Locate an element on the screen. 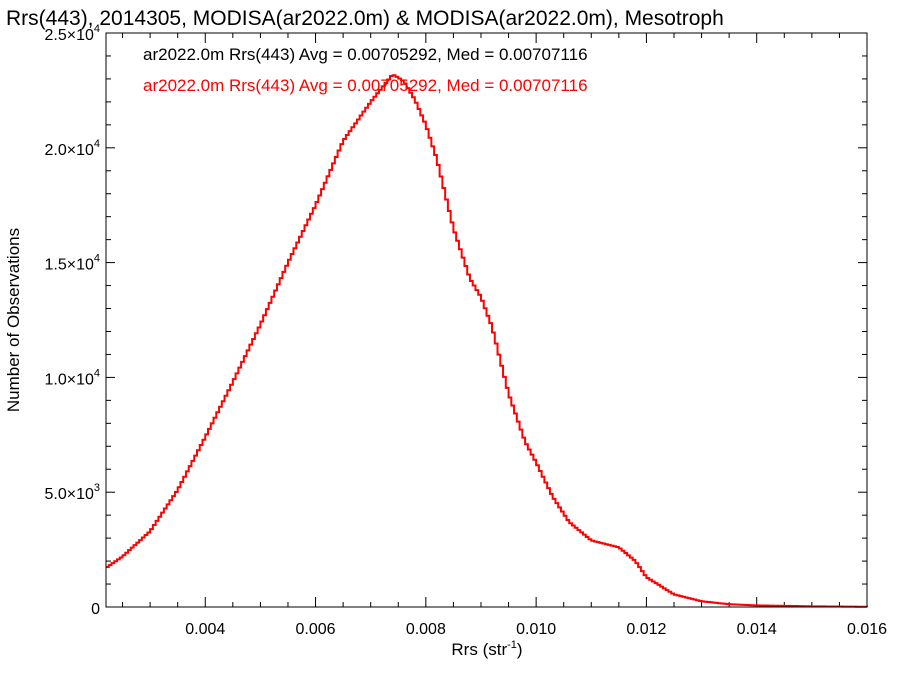 Image resolution: width=900 pixels, height=675 pixels. x-axis-label: Rrs (str-1) is located at coordinates (486, 649).